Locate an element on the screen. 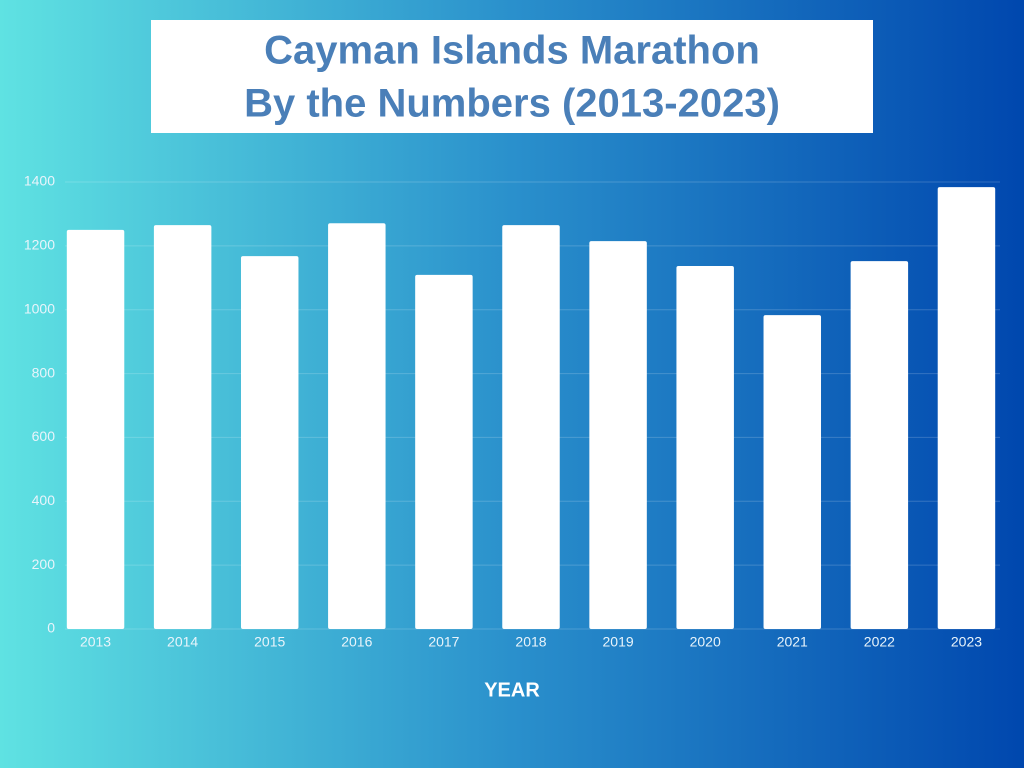  y-tick-label: 1000 is located at coordinates (39, 308).